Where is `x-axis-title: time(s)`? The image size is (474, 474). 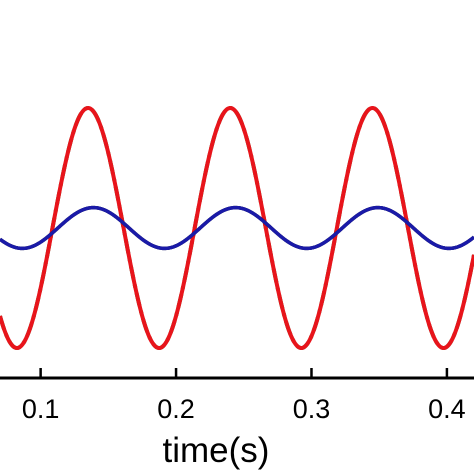
x-axis-title: time(s) is located at coordinates (216, 450).